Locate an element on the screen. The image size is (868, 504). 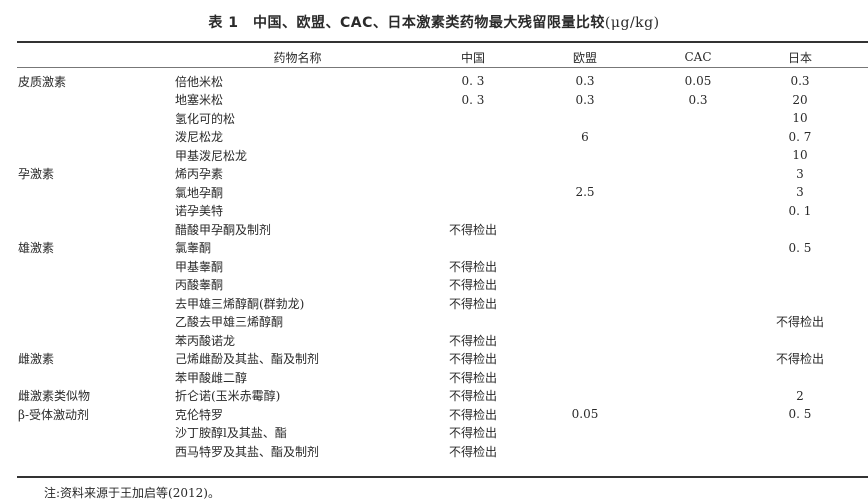
table-row: 苯甲酸雌二醇 不得检出 is located at coordinates (424, 377).